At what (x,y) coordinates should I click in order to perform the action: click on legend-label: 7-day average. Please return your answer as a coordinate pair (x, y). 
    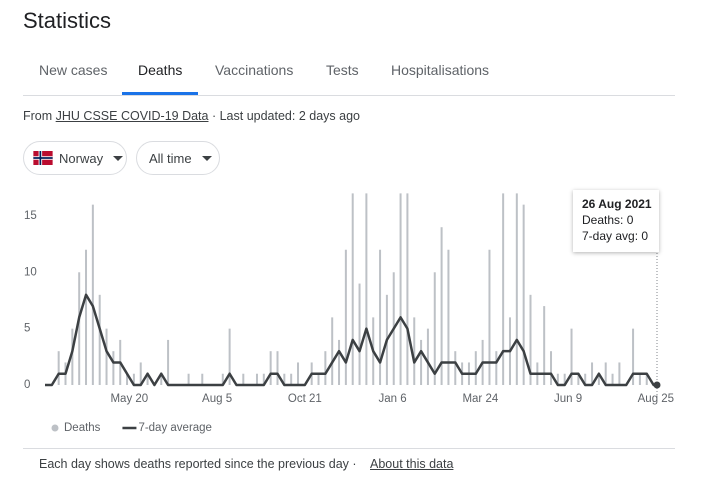
    Looking at the image, I should click on (175, 428).